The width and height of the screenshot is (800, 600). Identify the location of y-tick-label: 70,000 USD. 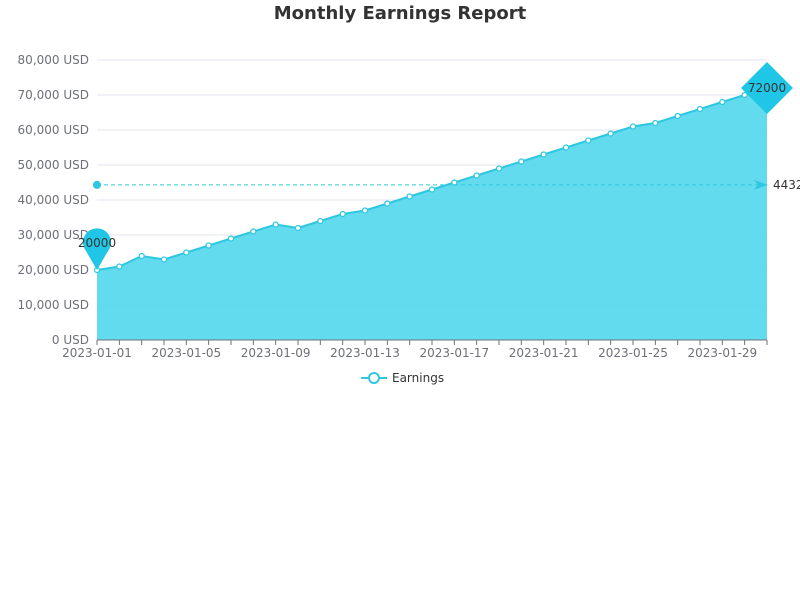
(53, 95).